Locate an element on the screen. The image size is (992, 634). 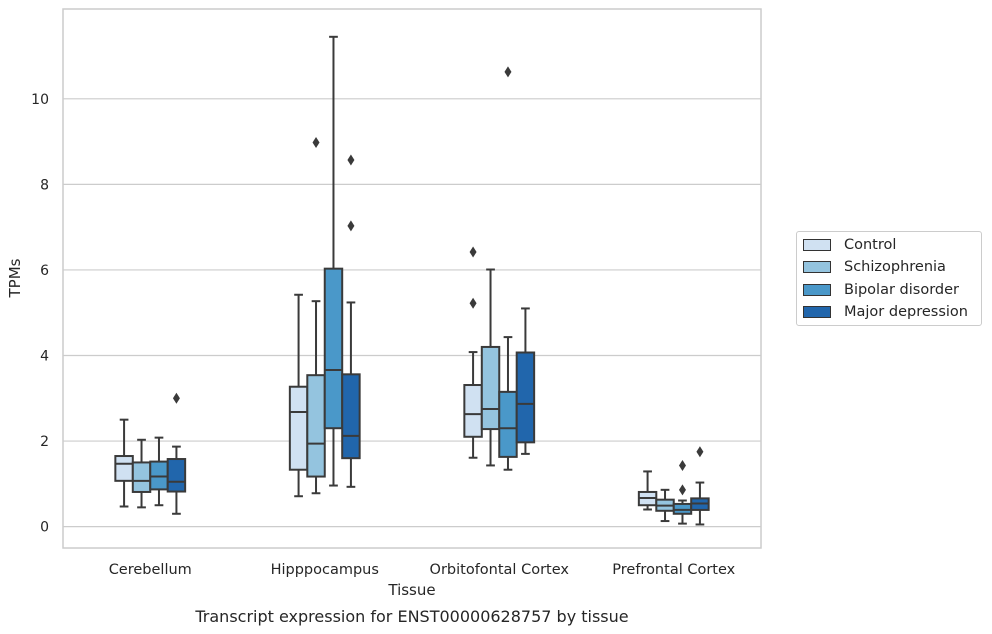
y-tick-label: 2 is located at coordinates (44, 442).